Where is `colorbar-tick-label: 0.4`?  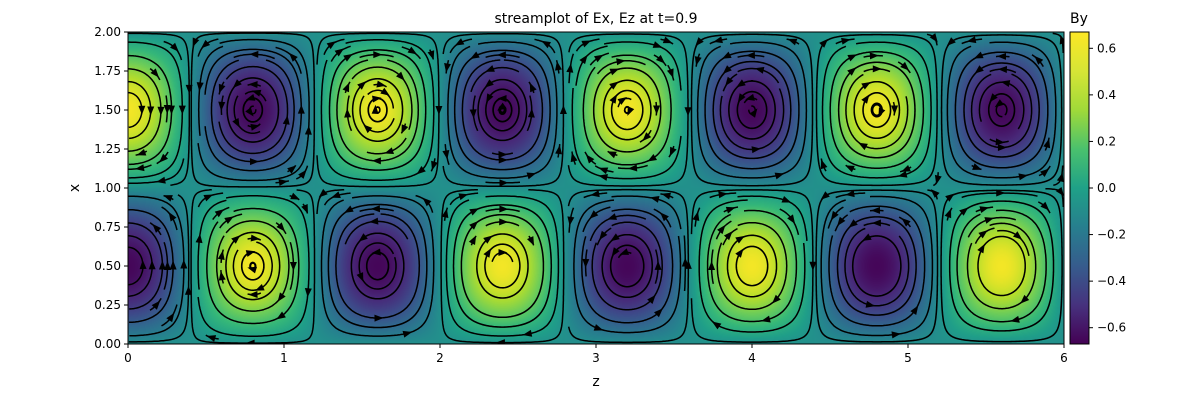 colorbar-tick-label: 0.4 is located at coordinates (1106, 95).